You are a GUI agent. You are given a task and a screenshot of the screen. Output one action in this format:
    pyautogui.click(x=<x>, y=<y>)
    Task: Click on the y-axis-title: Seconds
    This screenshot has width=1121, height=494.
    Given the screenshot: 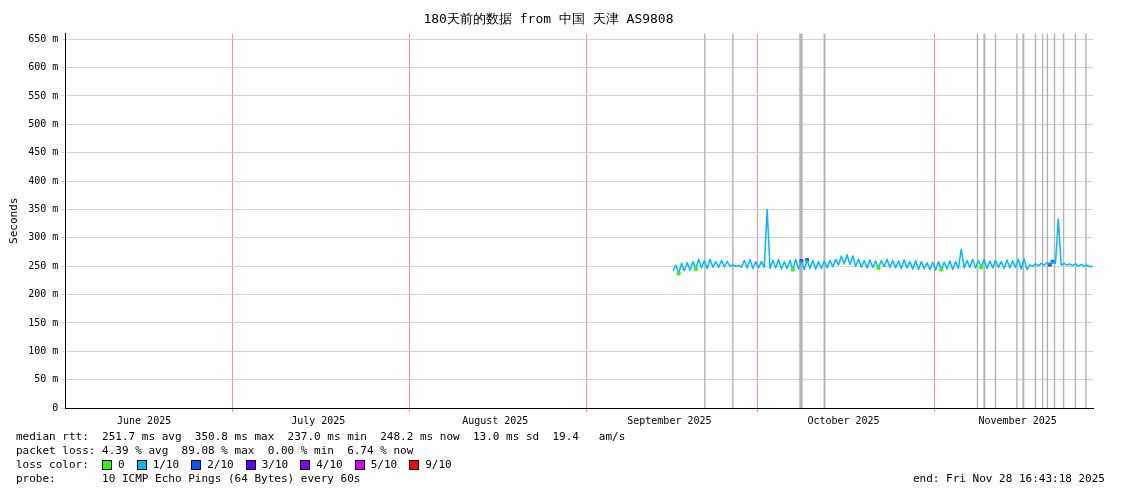 What is the action you would take?
    pyautogui.click(x=14, y=220)
    